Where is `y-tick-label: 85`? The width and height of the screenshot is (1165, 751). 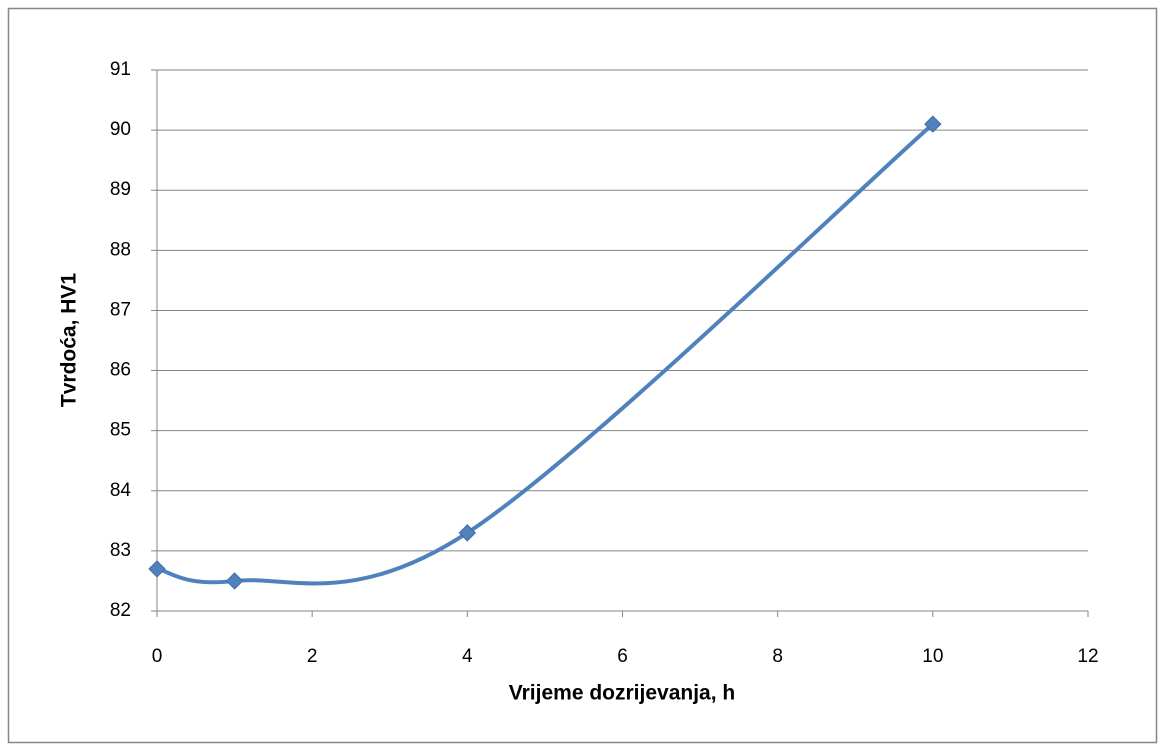 y-tick-label: 85 is located at coordinates (120, 430).